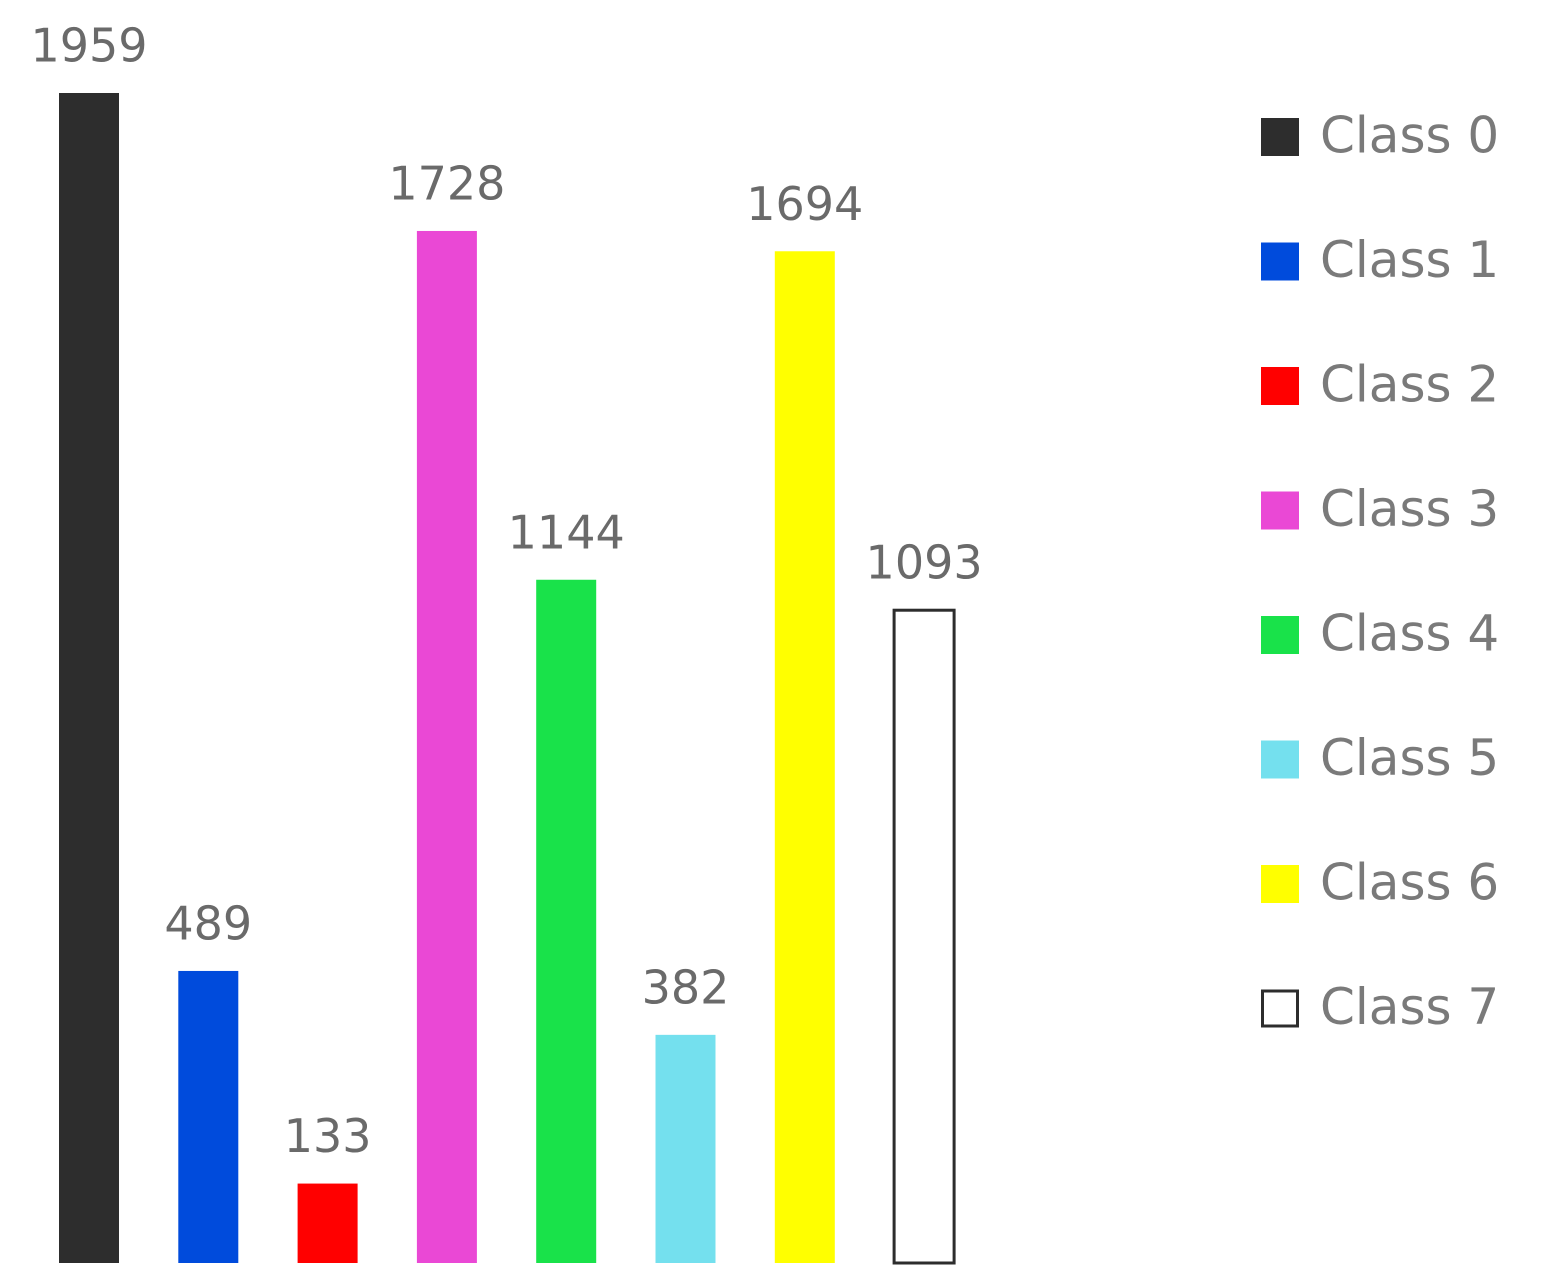 The height and width of the screenshot is (1284, 1543). Describe the element at coordinates (1409, 260) in the screenshot. I see `legend-label: Class 1` at that location.